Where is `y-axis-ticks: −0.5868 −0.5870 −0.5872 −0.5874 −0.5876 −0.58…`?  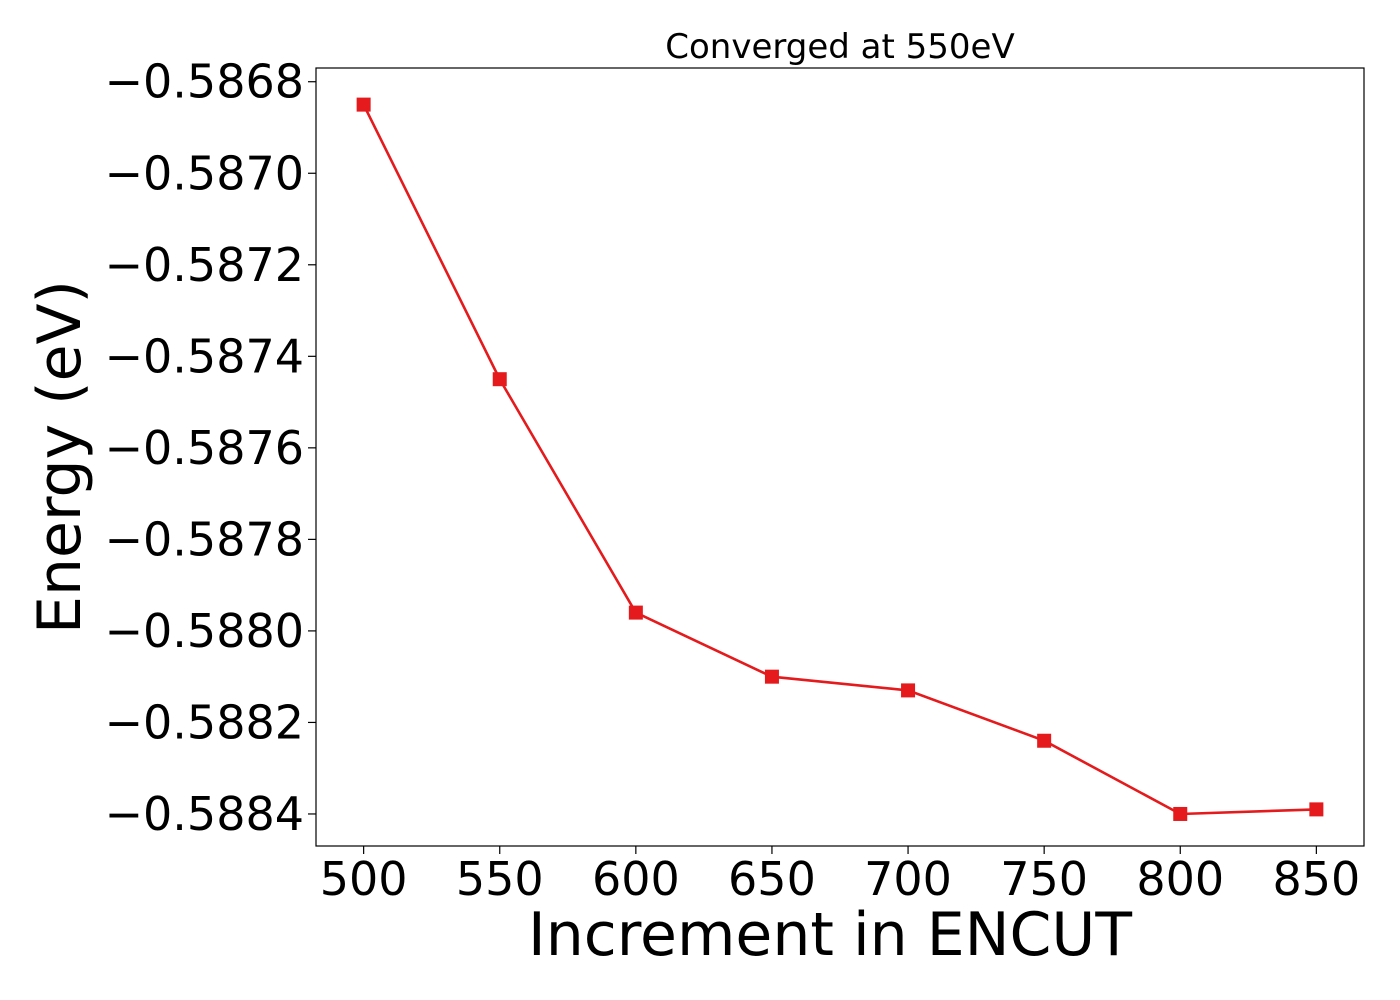 y-axis-ticks: −0.5868 −0.5870 −0.5872 −0.5874 −0.5876 −0.58… is located at coordinates (210, 448).